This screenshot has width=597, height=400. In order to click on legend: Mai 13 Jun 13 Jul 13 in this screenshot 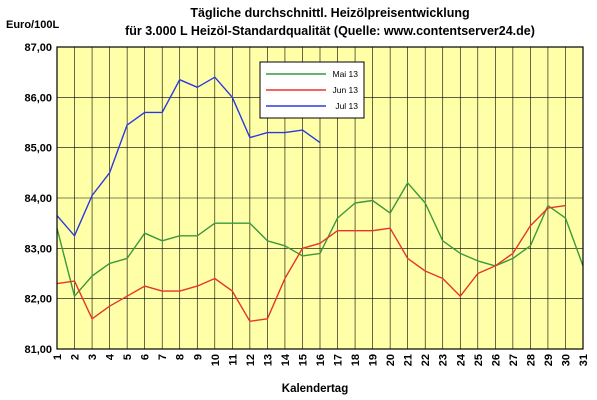, I will do `click(312, 90)`.